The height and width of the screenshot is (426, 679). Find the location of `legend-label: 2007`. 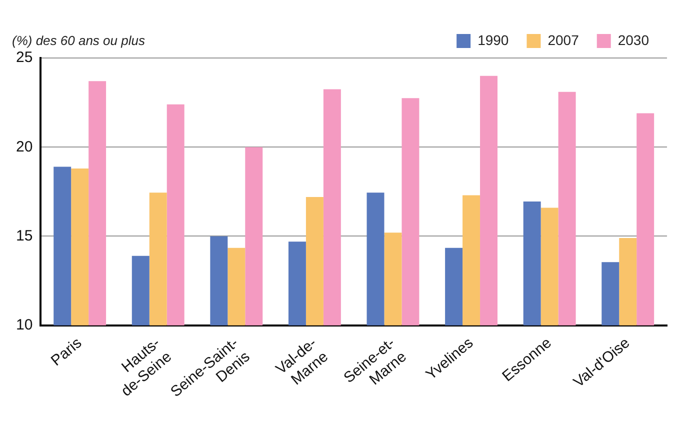

legend-label: 2007 is located at coordinates (564, 40).